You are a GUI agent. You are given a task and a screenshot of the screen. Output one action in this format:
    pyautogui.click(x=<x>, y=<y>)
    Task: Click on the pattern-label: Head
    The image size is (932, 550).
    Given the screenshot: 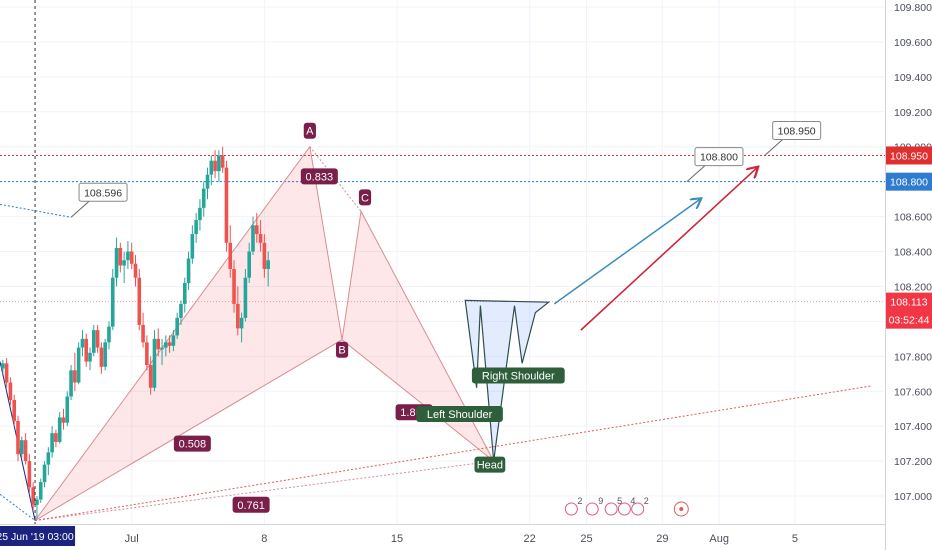 What is the action you would take?
    pyautogui.click(x=490, y=466)
    